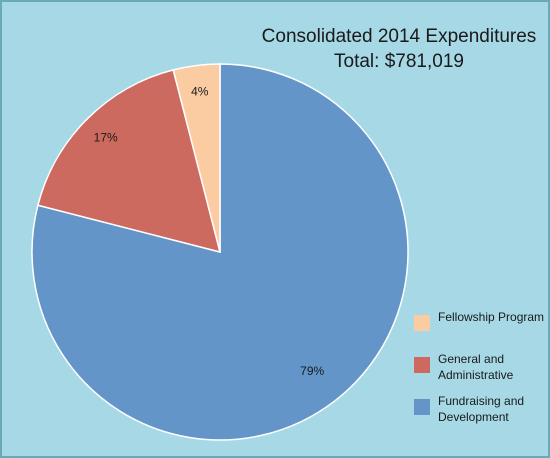 The height and width of the screenshot is (458, 550). I want to click on pie-slice-label-general-and-administrative: 17%, so click(106, 138).